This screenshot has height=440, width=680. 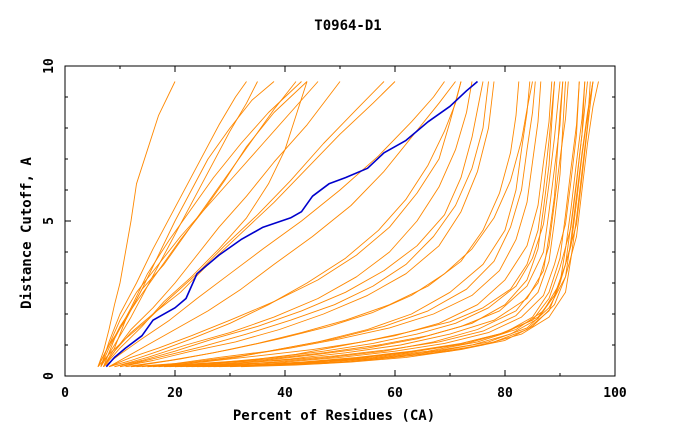 I want to click on y-tick-label: 10, so click(x=49, y=66).